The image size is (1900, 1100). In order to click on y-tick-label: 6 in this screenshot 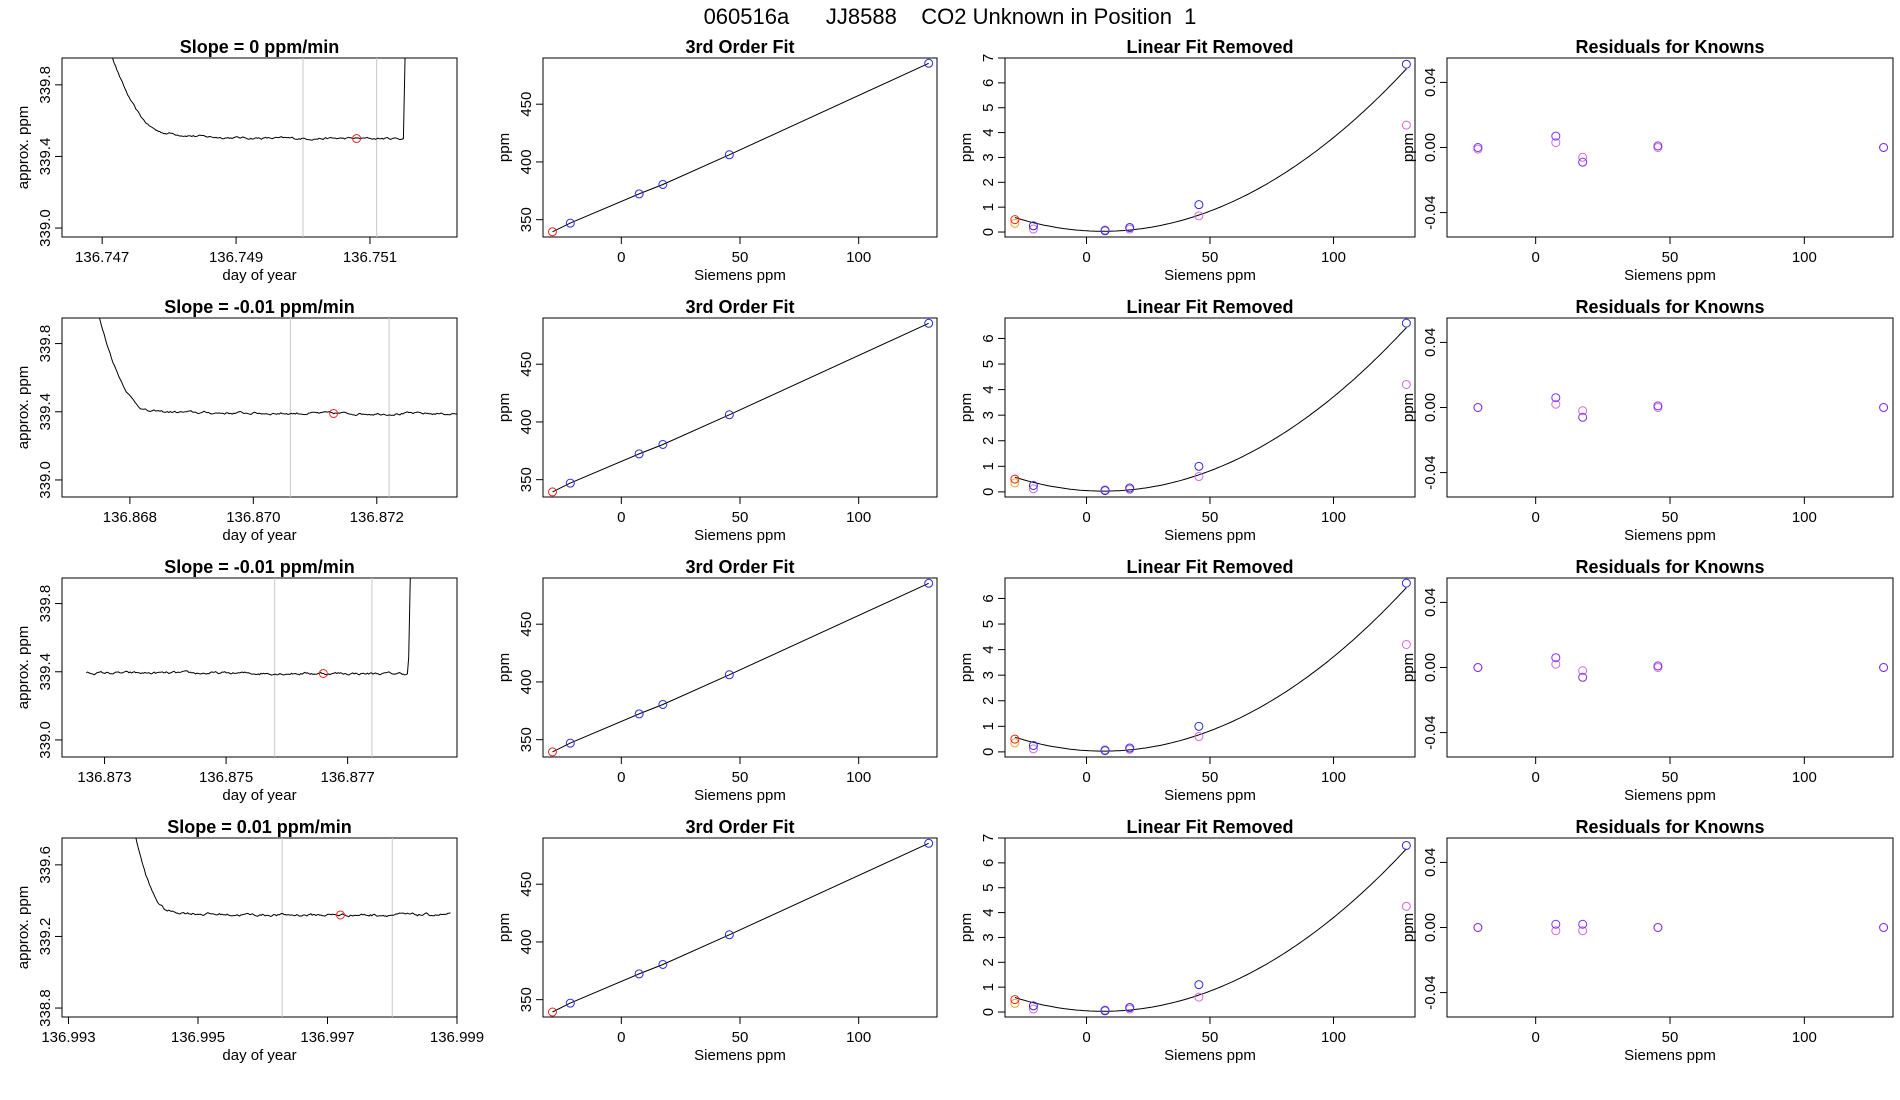, I will do `click(988, 338)`.